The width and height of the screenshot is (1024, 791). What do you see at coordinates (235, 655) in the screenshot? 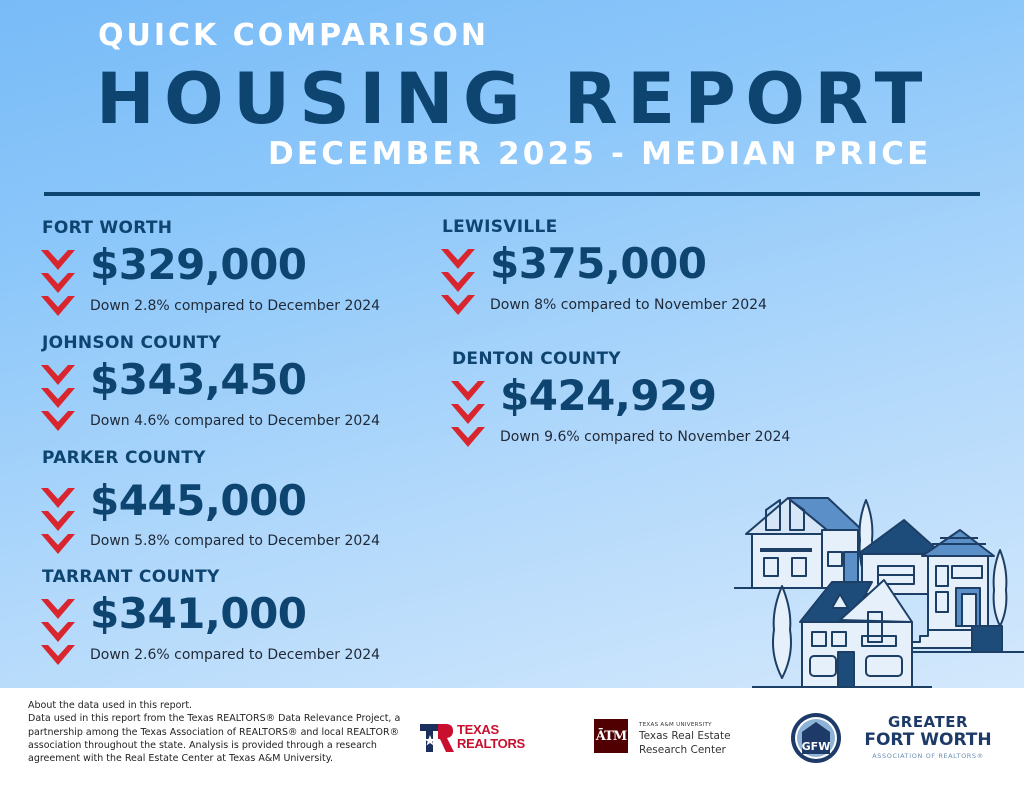
I see `price-change: Down 2.6% compared to December 2024` at bounding box center [235, 655].